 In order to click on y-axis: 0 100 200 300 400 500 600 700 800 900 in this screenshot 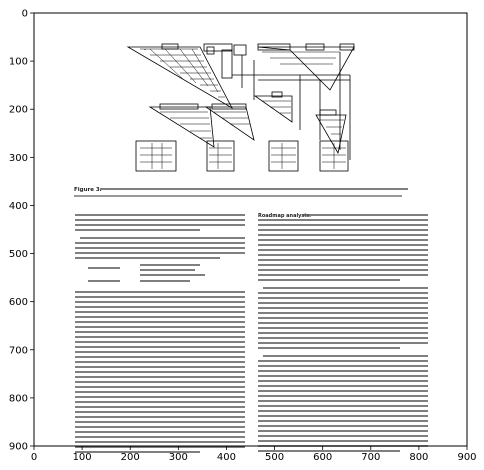, I will do `click(21, 231)`.